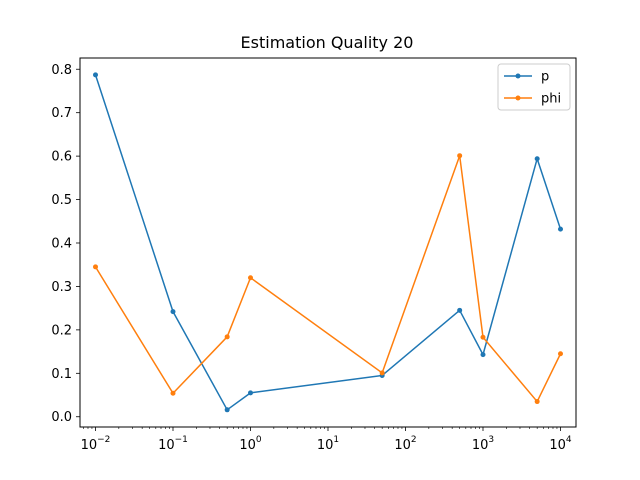  What do you see at coordinates (61, 330) in the screenshot?
I see `y-tick-label: 0.2` at bounding box center [61, 330].